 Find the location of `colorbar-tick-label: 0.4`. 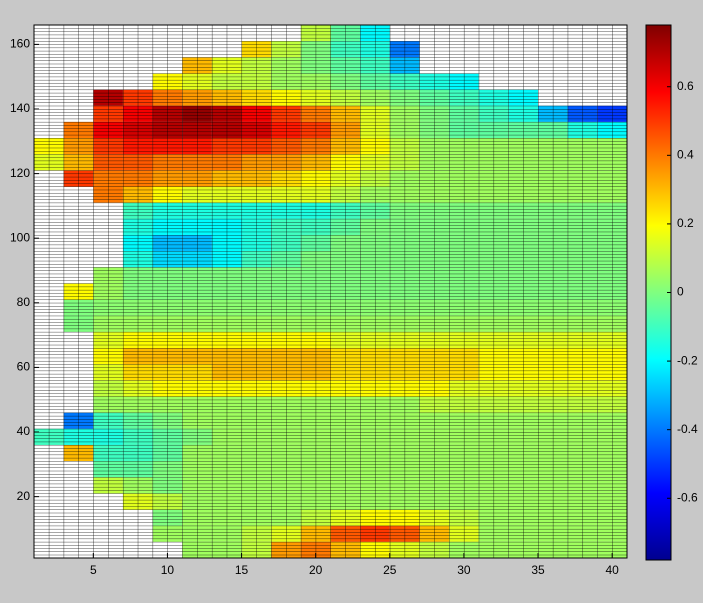

colorbar-tick-label: 0.4 is located at coordinates (685, 154).